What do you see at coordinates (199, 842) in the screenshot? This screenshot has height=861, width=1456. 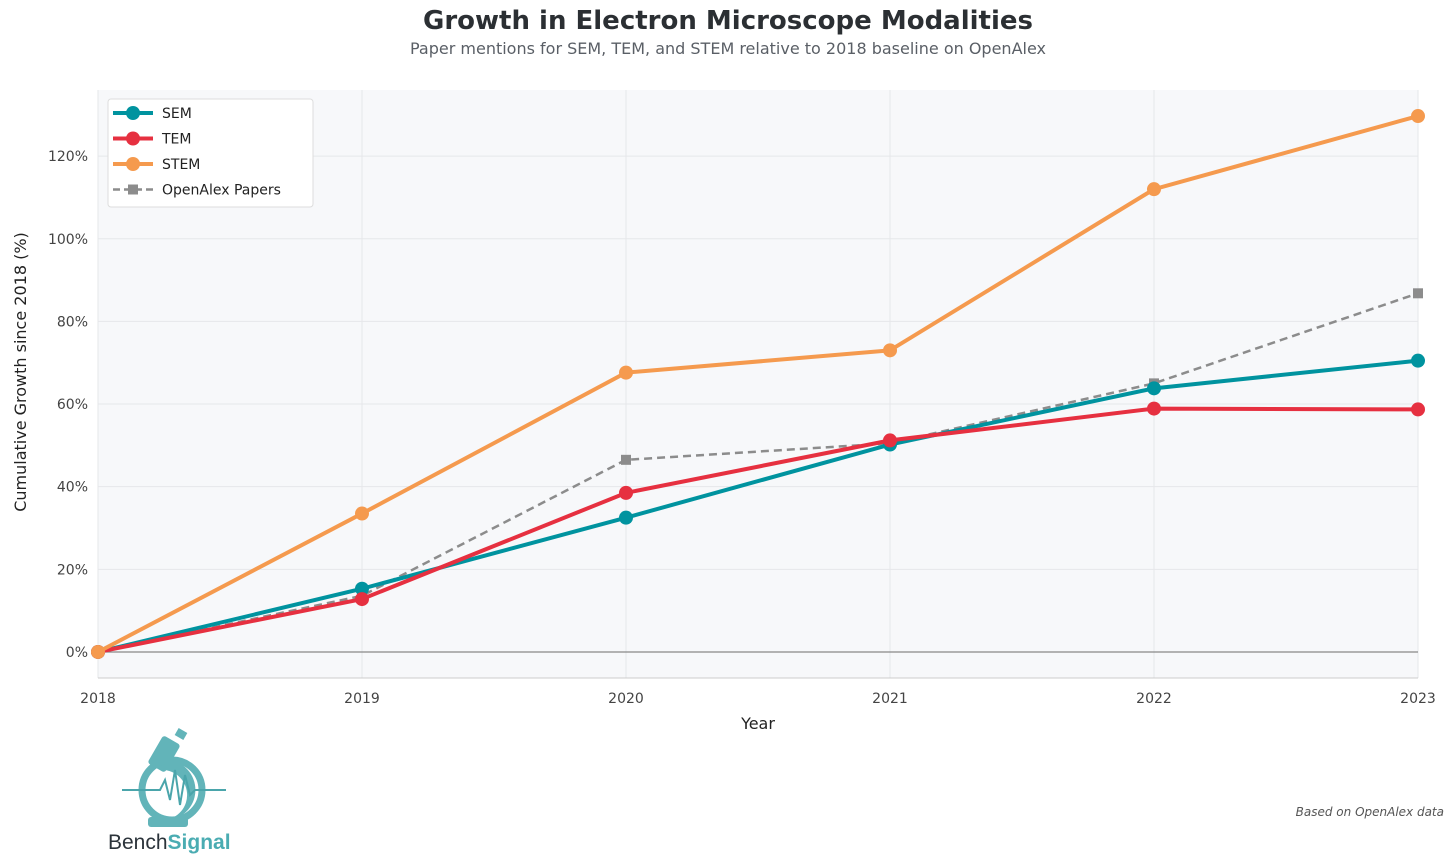 I see `logo-text-signal: Signal` at bounding box center [199, 842].